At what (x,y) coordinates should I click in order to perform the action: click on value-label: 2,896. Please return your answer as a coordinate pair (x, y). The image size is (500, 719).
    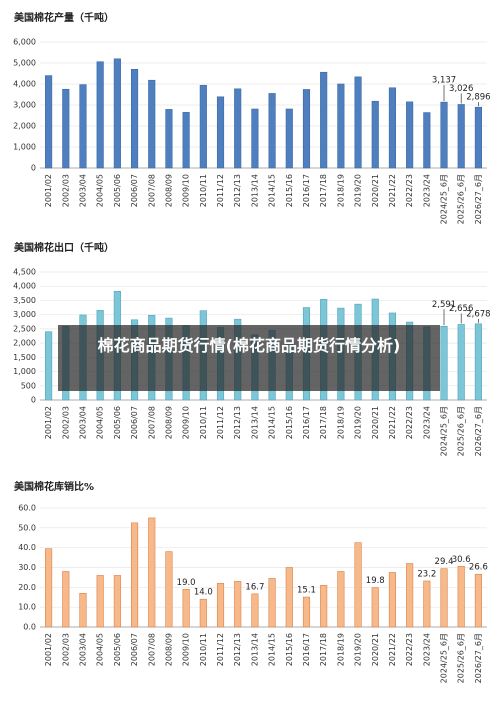
    Looking at the image, I should click on (478, 98).